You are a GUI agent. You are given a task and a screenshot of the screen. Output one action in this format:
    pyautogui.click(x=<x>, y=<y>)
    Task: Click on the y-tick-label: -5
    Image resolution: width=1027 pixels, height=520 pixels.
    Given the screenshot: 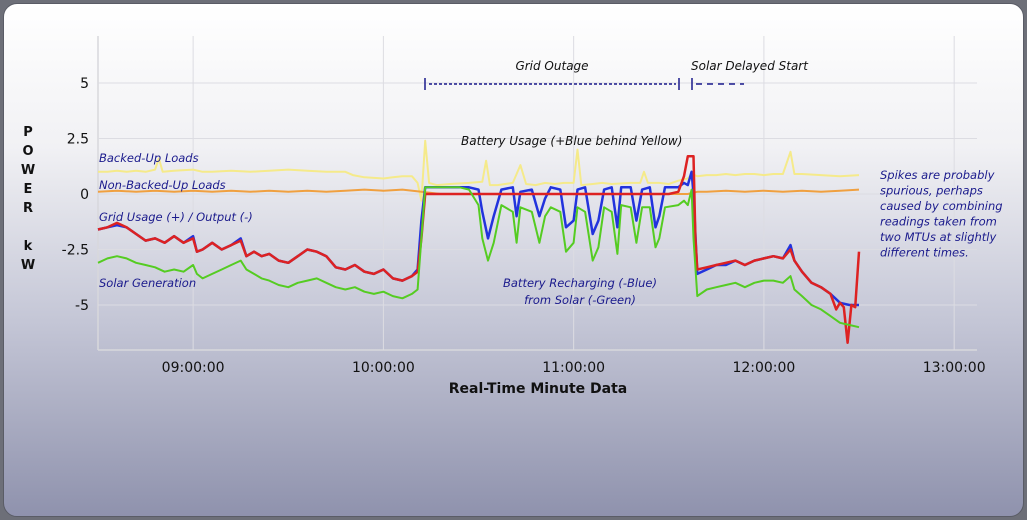 What is the action you would take?
    pyautogui.click(x=82, y=306)
    